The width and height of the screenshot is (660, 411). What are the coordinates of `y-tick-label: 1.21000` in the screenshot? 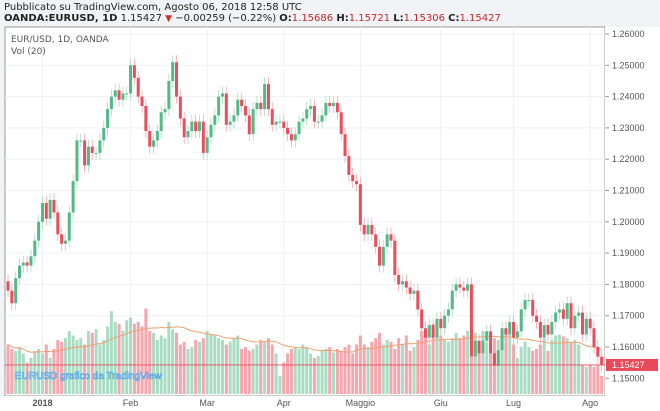 It's located at (628, 191).